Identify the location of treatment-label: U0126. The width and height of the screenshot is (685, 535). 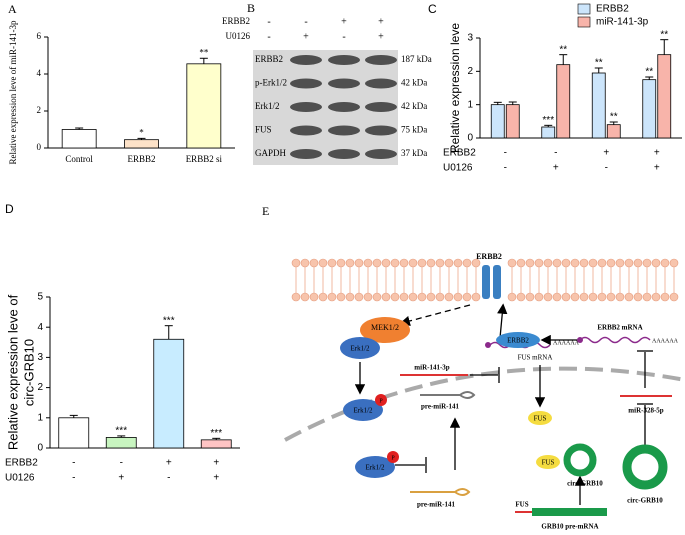
(238, 36).